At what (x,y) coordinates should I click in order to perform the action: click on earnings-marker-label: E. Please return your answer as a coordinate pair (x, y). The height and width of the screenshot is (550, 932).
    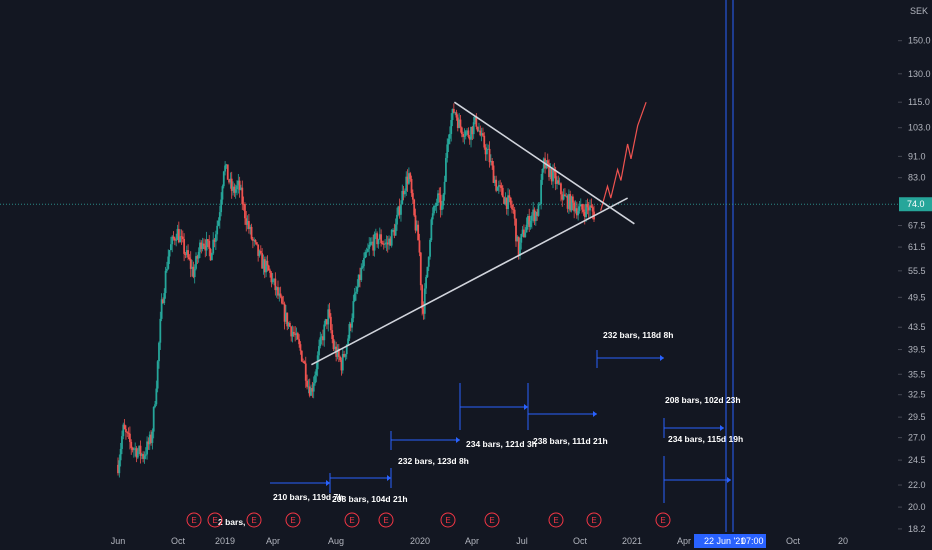
    Looking at the image, I should click on (351, 520).